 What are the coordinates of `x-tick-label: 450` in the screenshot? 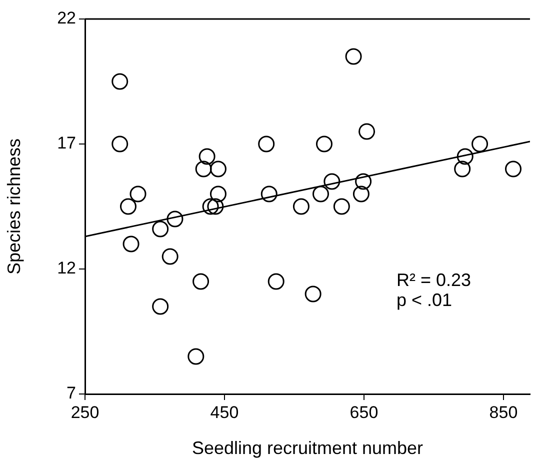 It's located at (224, 412).